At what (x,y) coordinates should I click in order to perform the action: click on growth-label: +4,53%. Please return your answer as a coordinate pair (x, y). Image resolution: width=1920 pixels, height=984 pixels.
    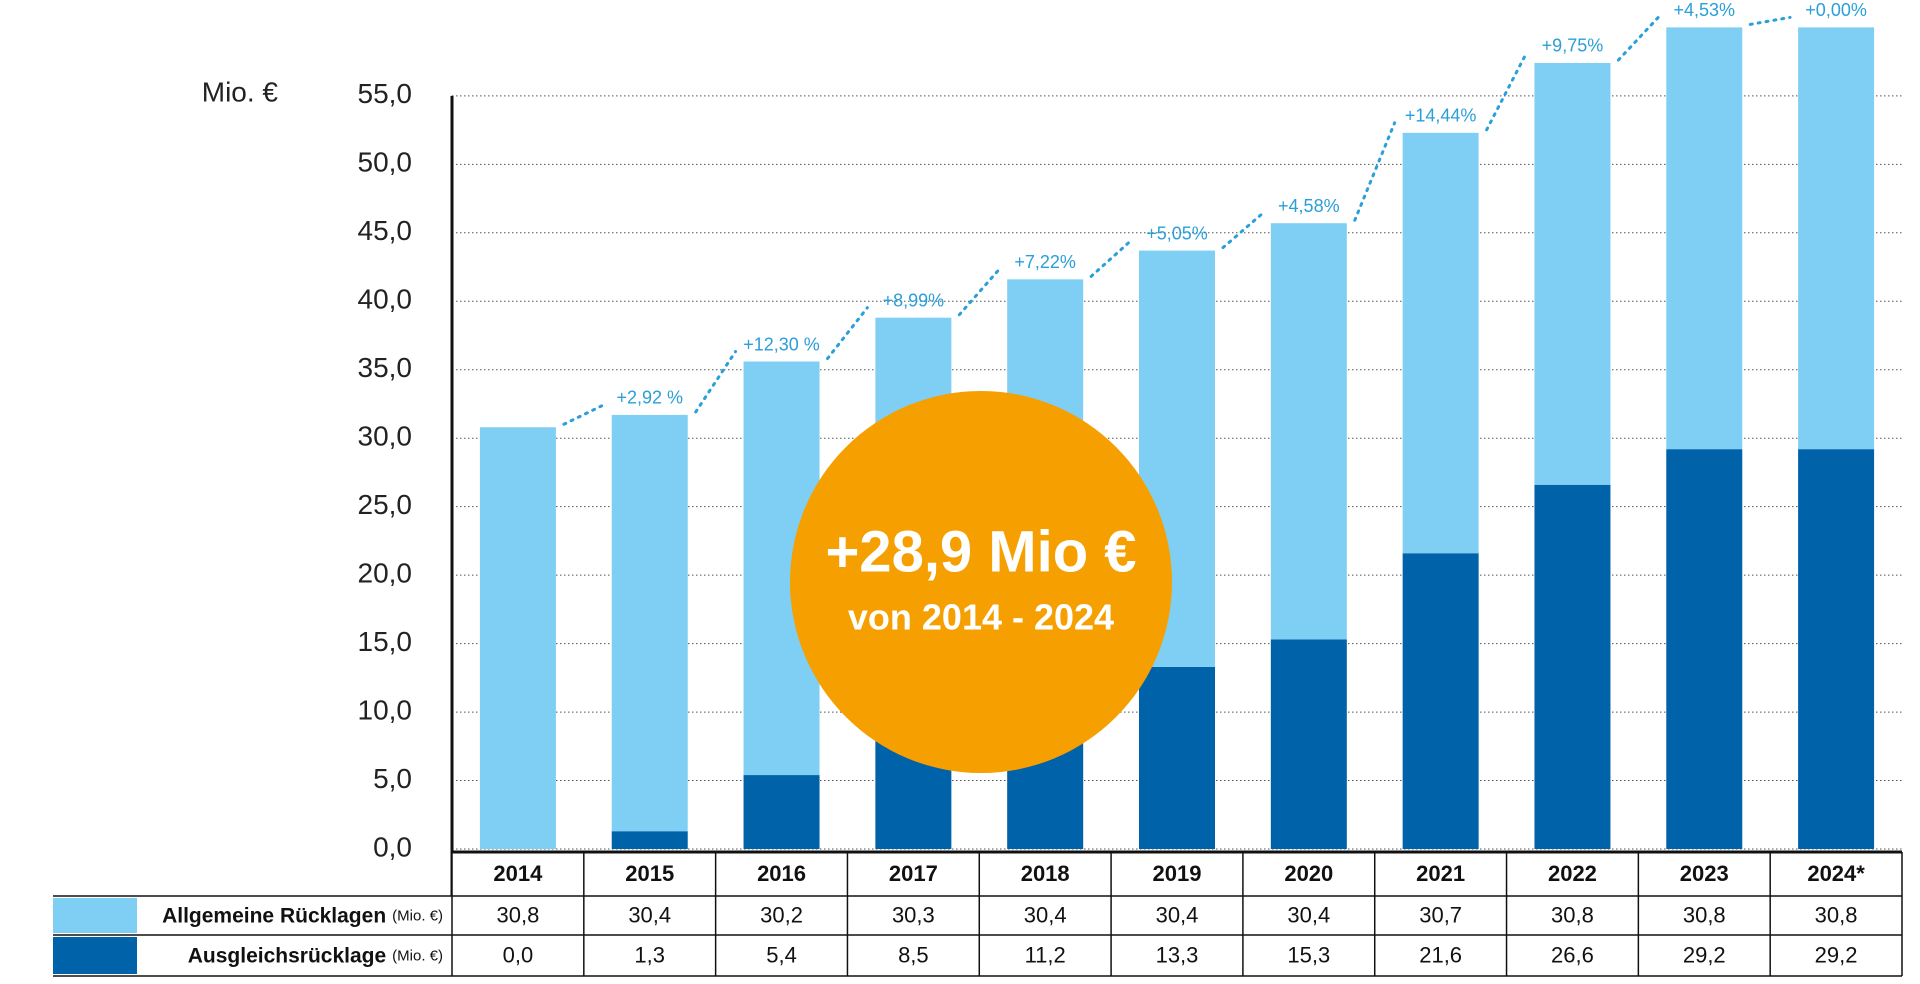
    Looking at the image, I should click on (1704, 10).